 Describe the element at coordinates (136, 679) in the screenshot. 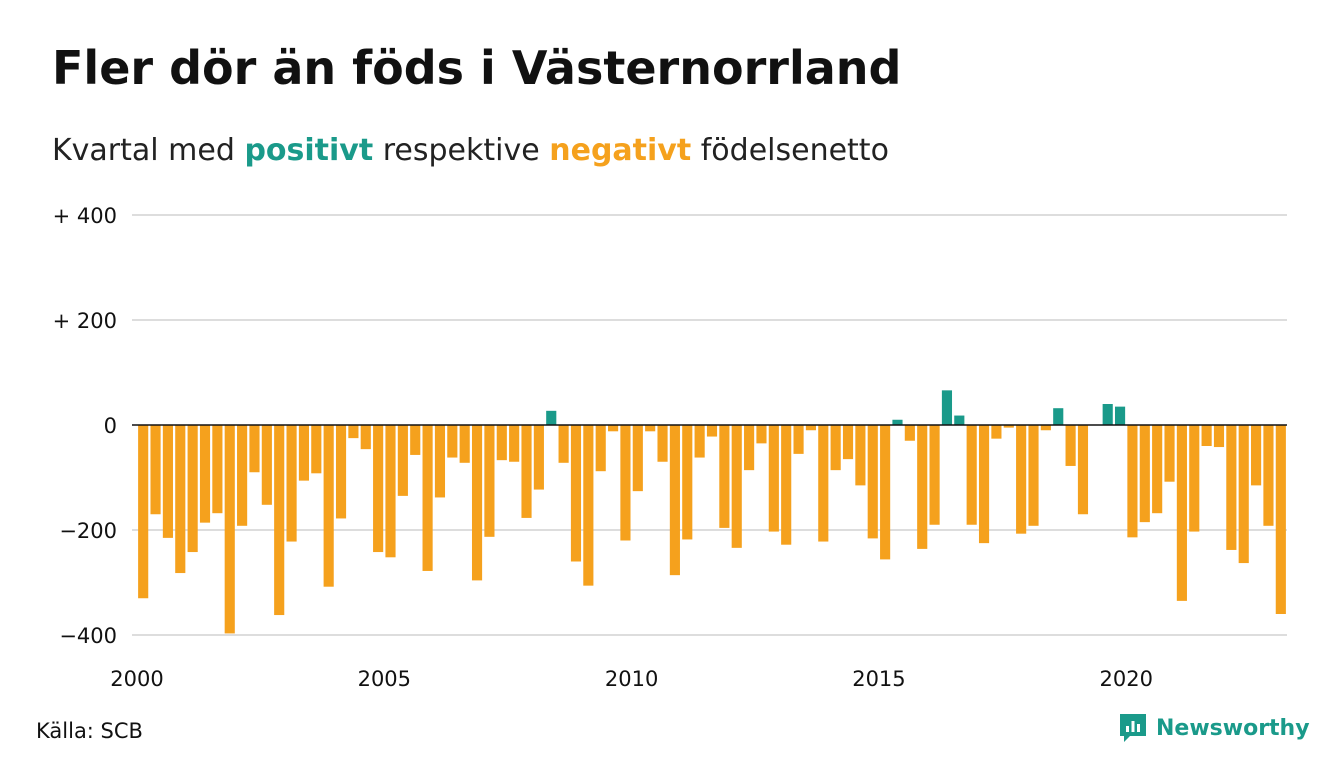

I see `x-tick-label: 2000` at that location.